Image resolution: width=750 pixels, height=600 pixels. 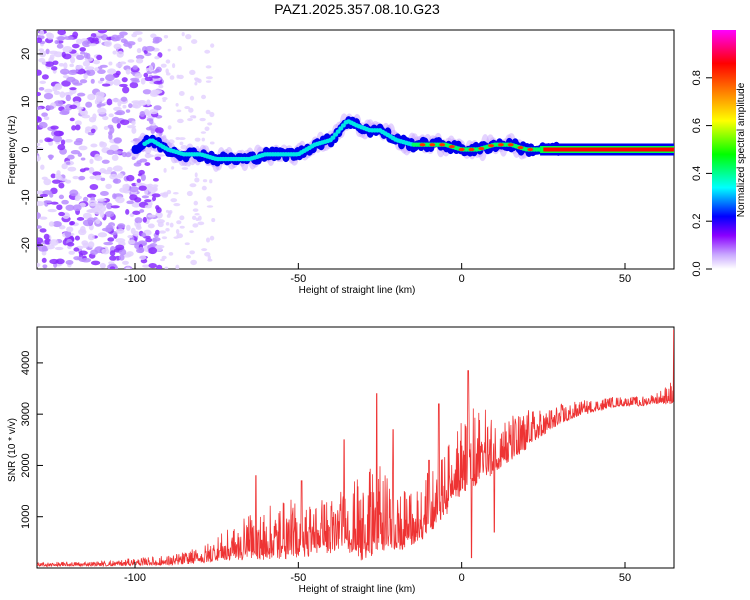 I want to click on heatmap-tail-band, so click(x=608, y=149).